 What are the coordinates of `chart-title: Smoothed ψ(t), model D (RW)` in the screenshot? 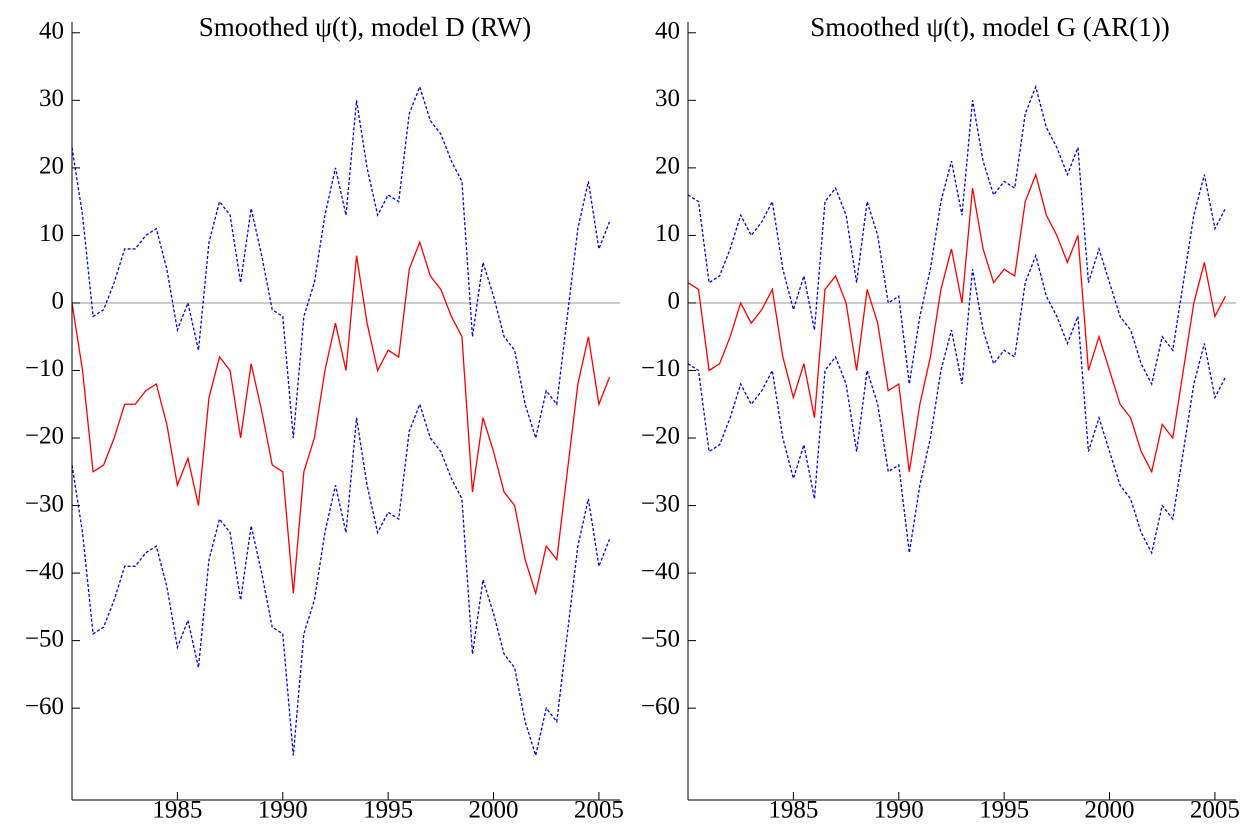 It's located at (365, 27).